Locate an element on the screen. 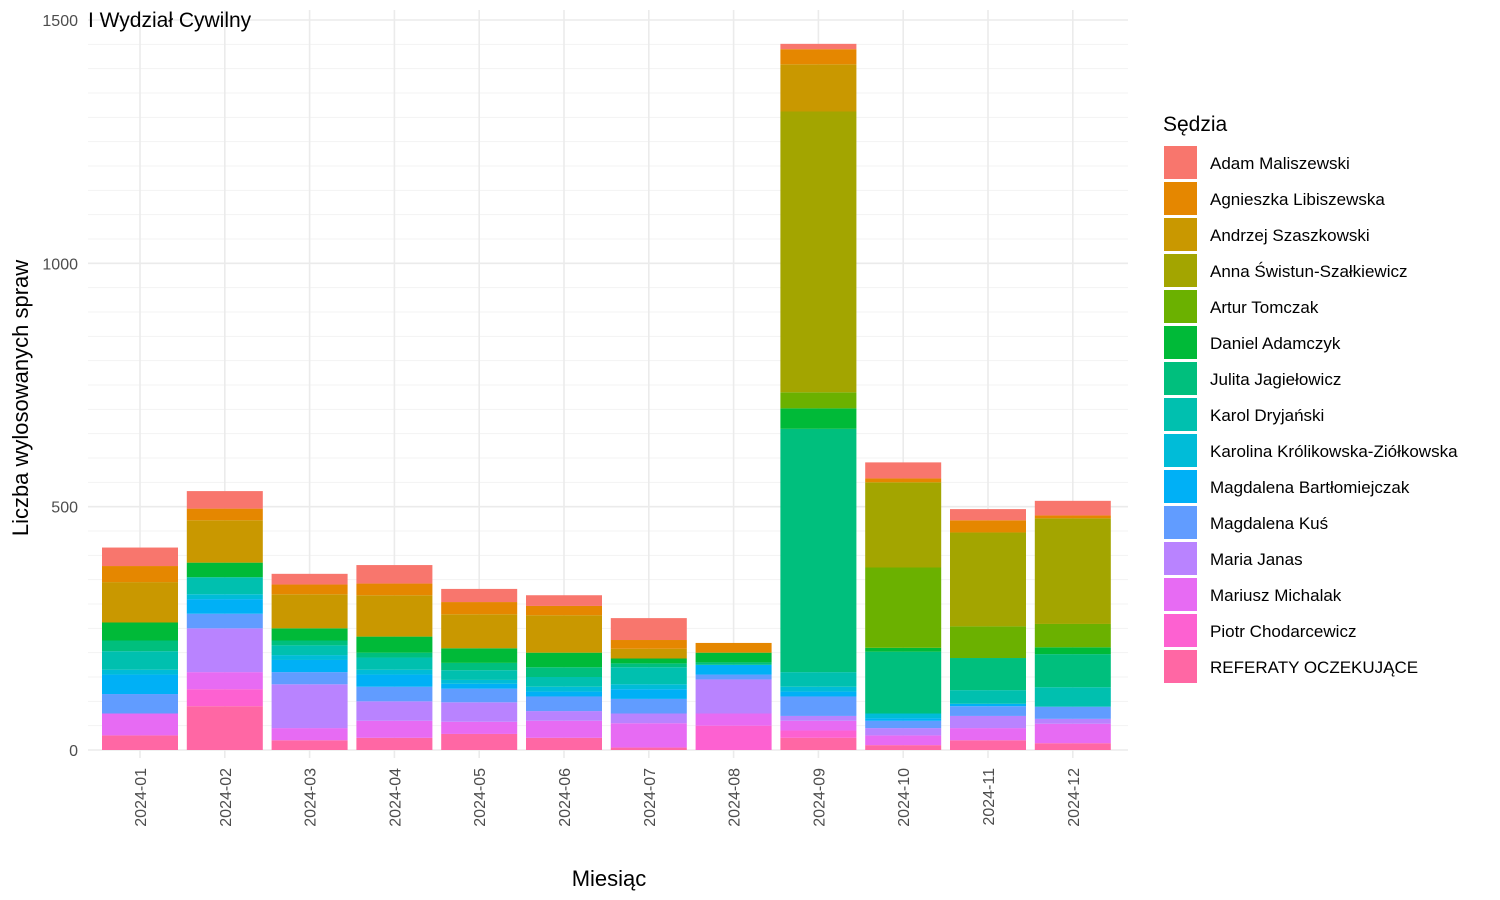 The width and height of the screenshot is (1500, 900). y-tick-label: 0 is located at coordinates (73, 751).